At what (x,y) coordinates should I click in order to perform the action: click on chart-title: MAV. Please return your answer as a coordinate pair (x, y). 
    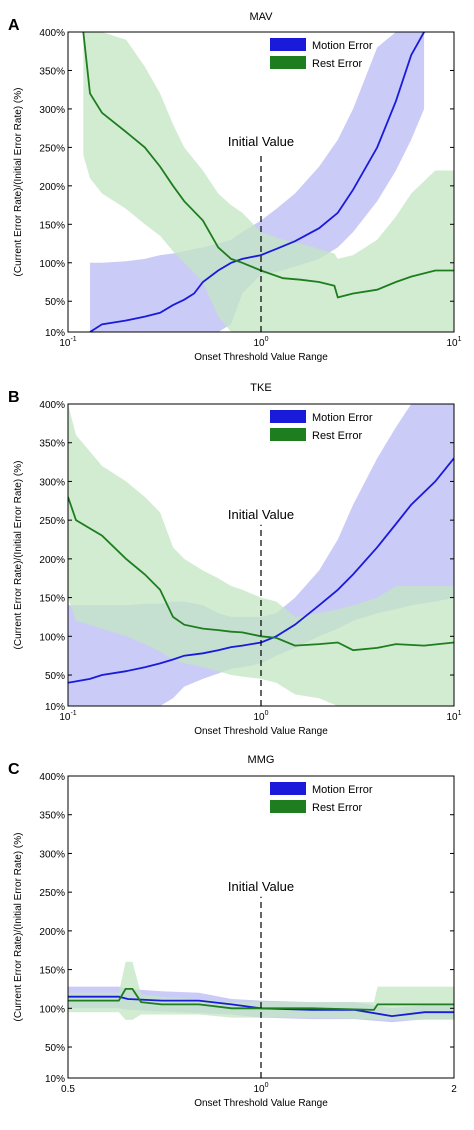
    Looking at the image, I should click on (261, 17).